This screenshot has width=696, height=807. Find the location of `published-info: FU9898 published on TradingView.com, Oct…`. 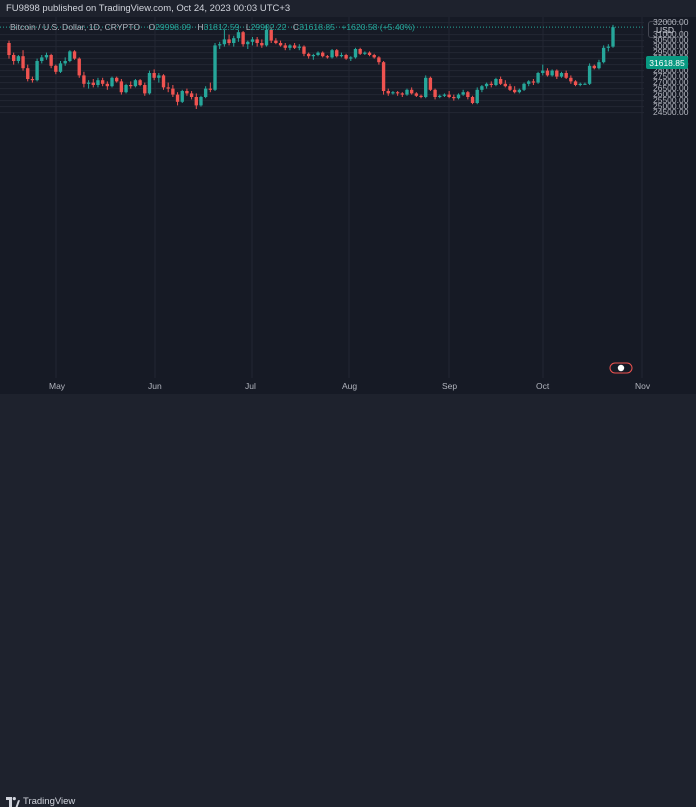

published-info: FU9898 published on TradingView.com, Oct… is located at coordinates (148, 8).